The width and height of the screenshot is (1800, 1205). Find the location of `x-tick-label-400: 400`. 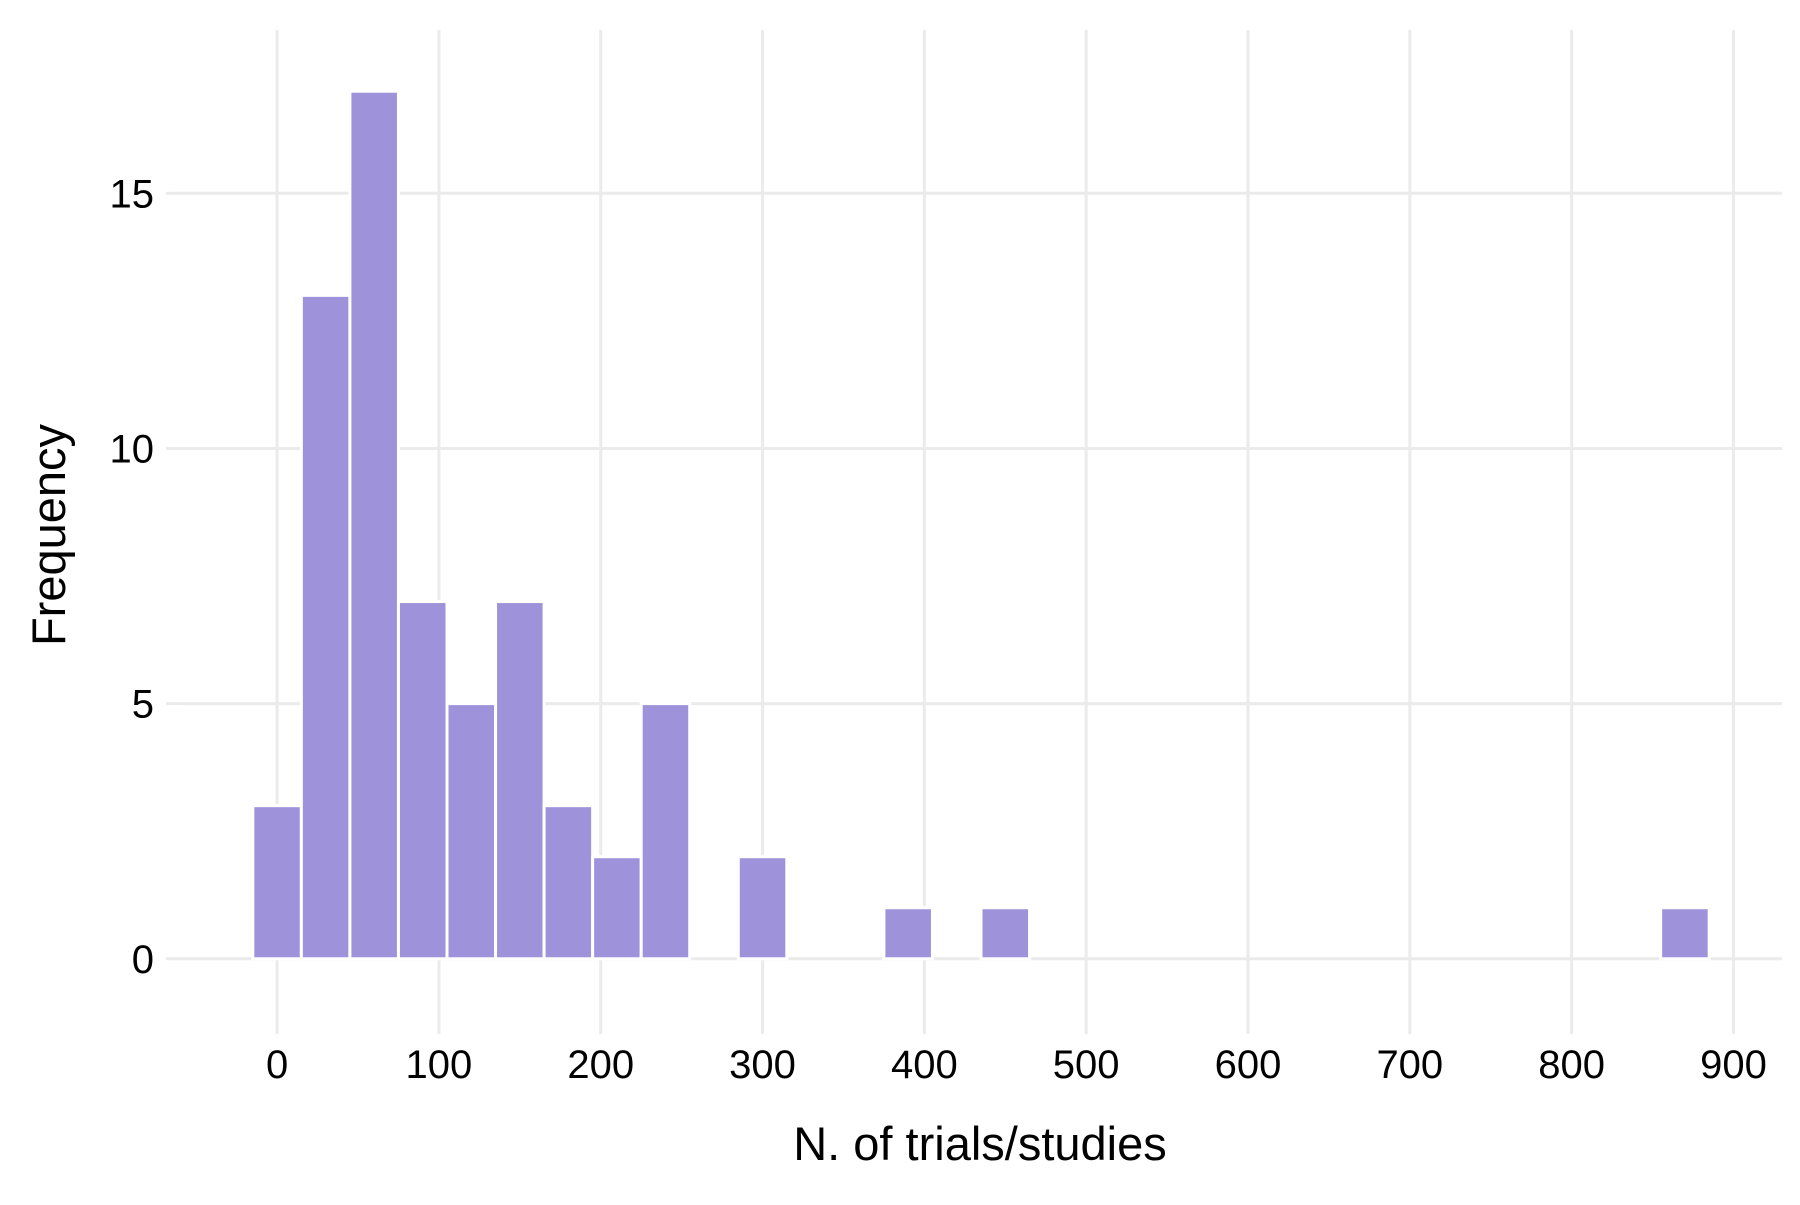

x-tick-label-400: 400 is located at coordinates (924, 1065).